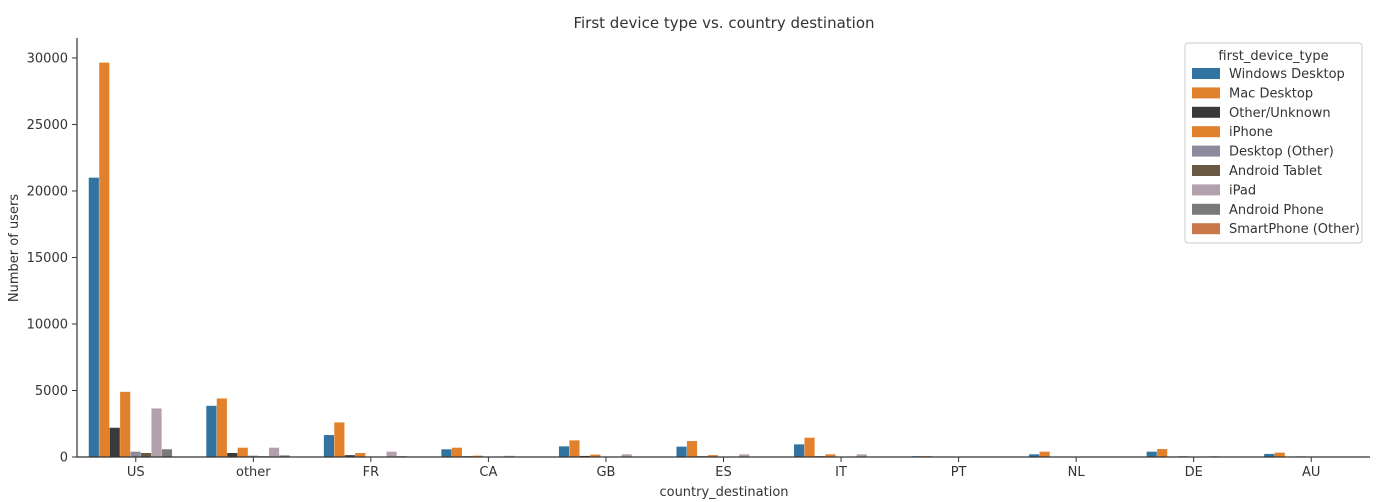 The image size is (1400, 502). What do you see at coordinates (681, 451) in the screenshot?
I see `bar-windows-desktop-es` at bounding box center [681, 451].